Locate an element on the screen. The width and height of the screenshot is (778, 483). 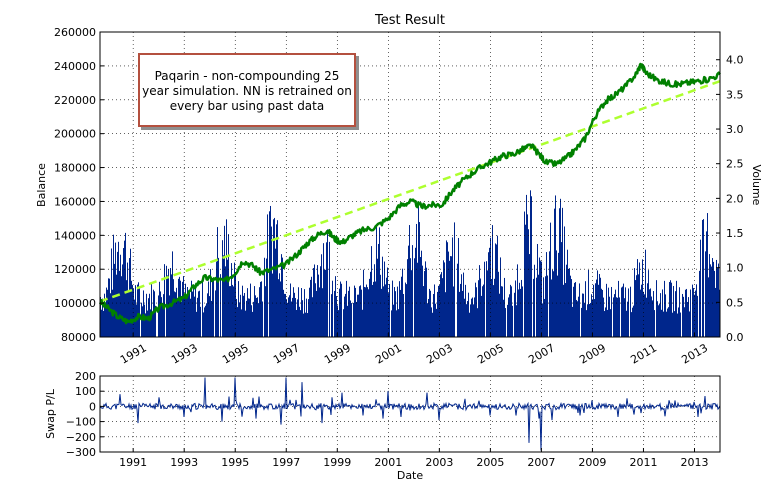
y-tick-label: 120000 is located at coordinates (75, 269).